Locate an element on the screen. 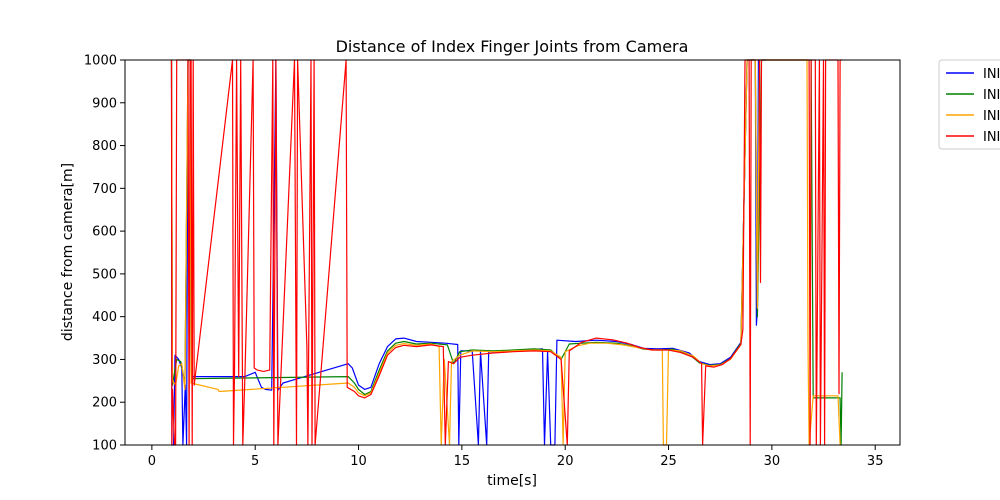  y-tick-label: 200 is located at coordinates (104, 403).